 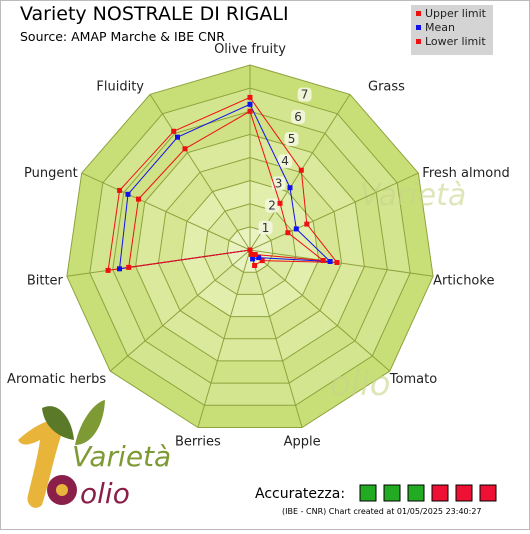 I want to click on logo-number-one-shape, so click(x=41, y=464).